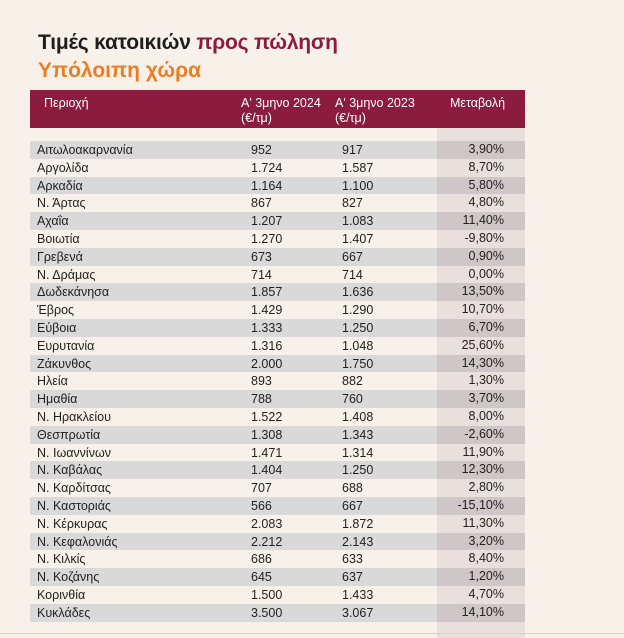  What do you see at coordinates (53, 221) in the screenshot?
I see `cell-region: Αχαΐα` at bounding box center [53, 221].